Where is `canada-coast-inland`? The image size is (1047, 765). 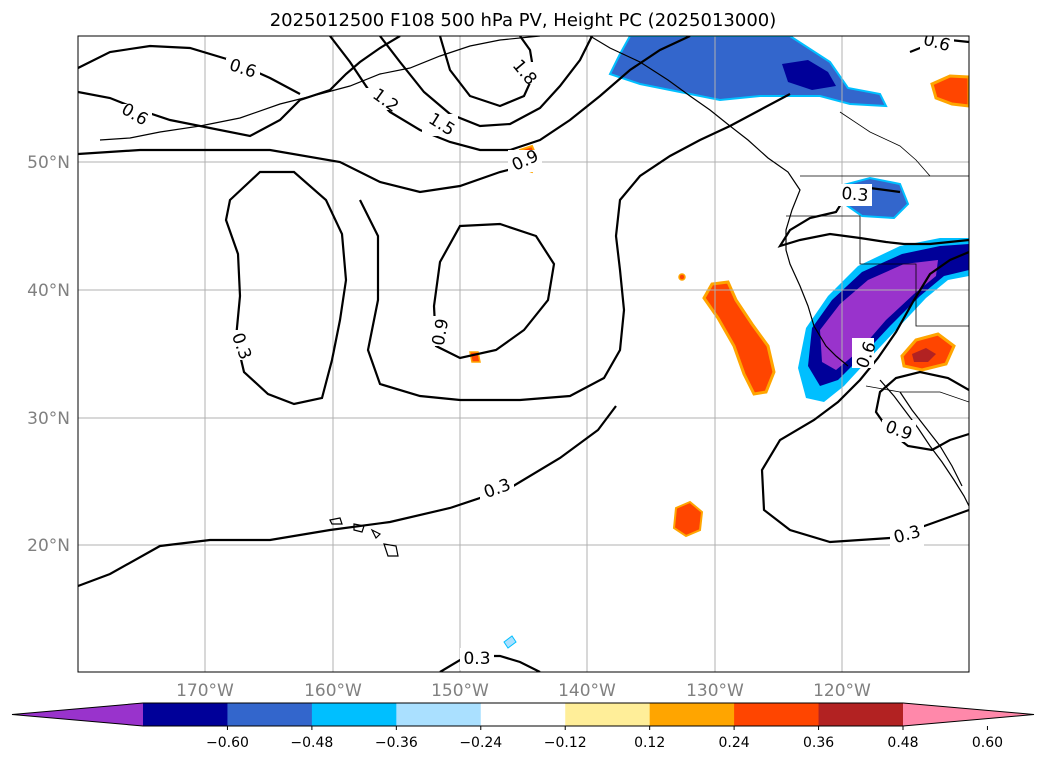 canada-coast-inland is located at coordinates (885, 144).